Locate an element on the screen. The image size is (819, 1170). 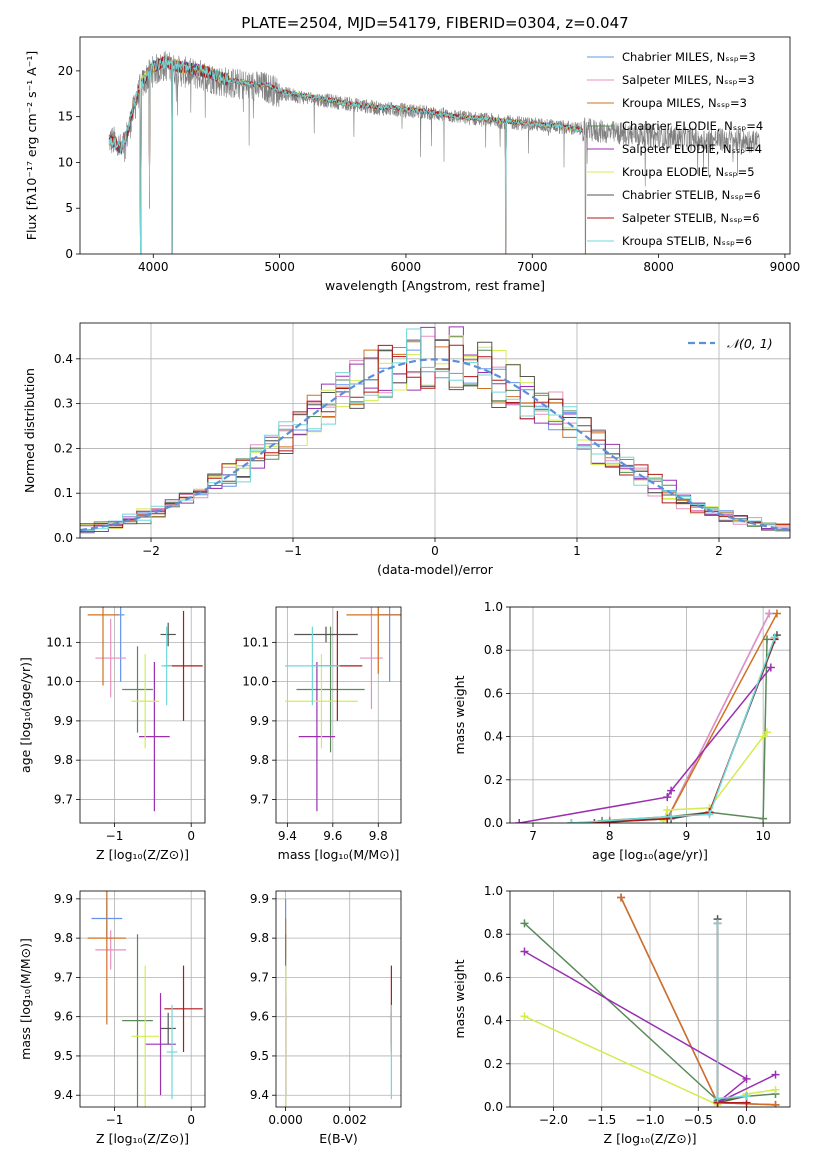
y-tick-label: 9.4 is located at coordinates (63, 1095).